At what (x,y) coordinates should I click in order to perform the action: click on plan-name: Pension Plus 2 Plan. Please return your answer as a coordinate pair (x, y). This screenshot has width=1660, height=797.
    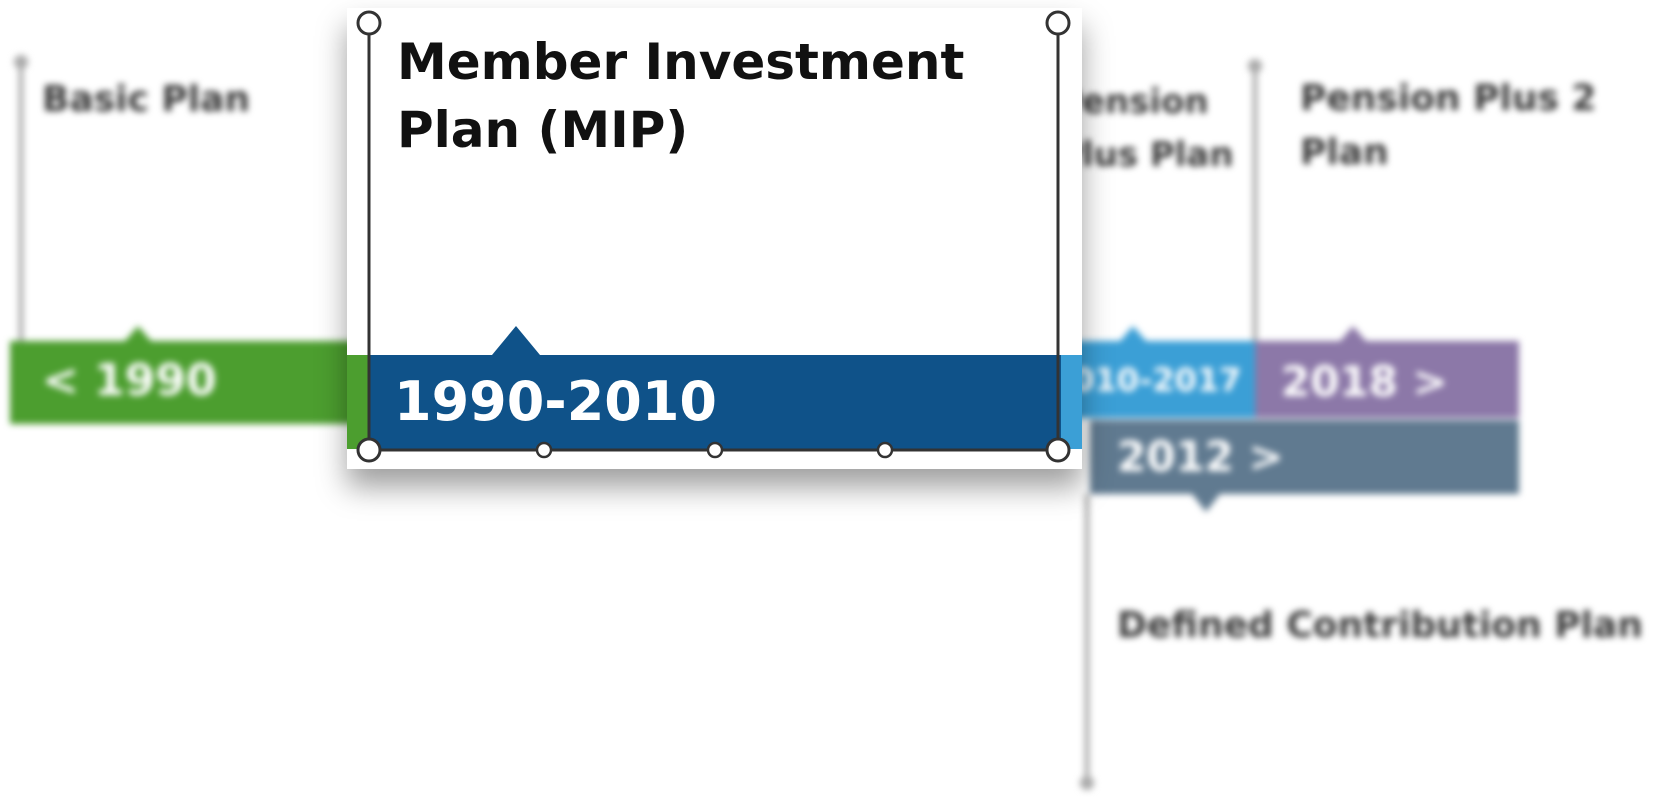
    Looking at the image, I should click on (1448, 125).